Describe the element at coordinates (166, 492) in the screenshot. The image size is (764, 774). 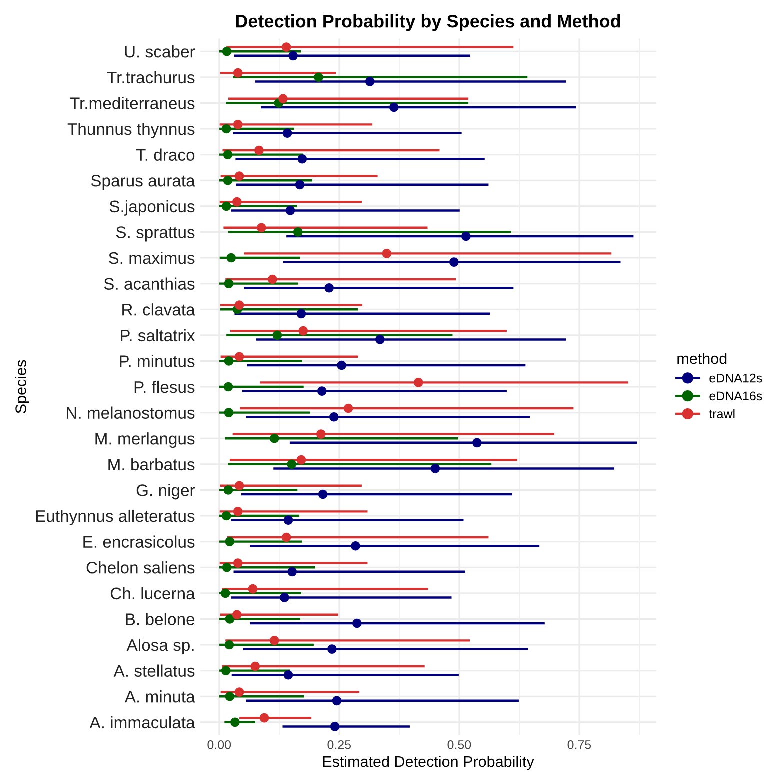
I see `y-tick-label: G. niger` at that location.